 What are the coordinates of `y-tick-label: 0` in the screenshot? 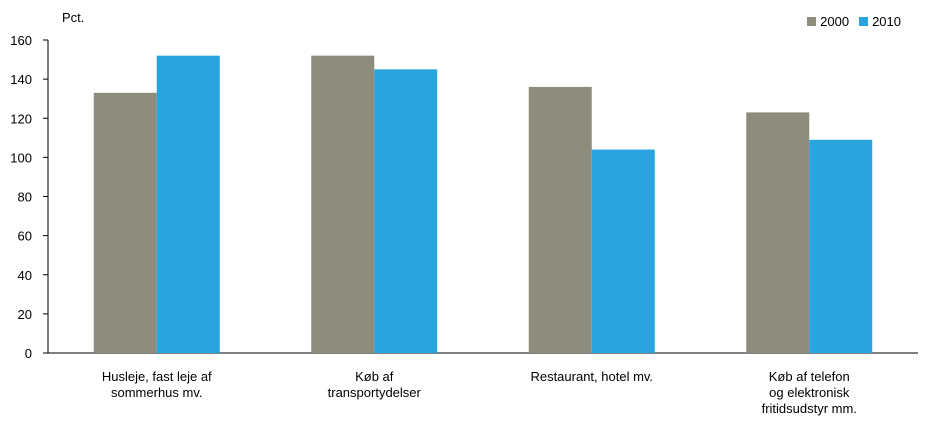 It's located at (28, 353).